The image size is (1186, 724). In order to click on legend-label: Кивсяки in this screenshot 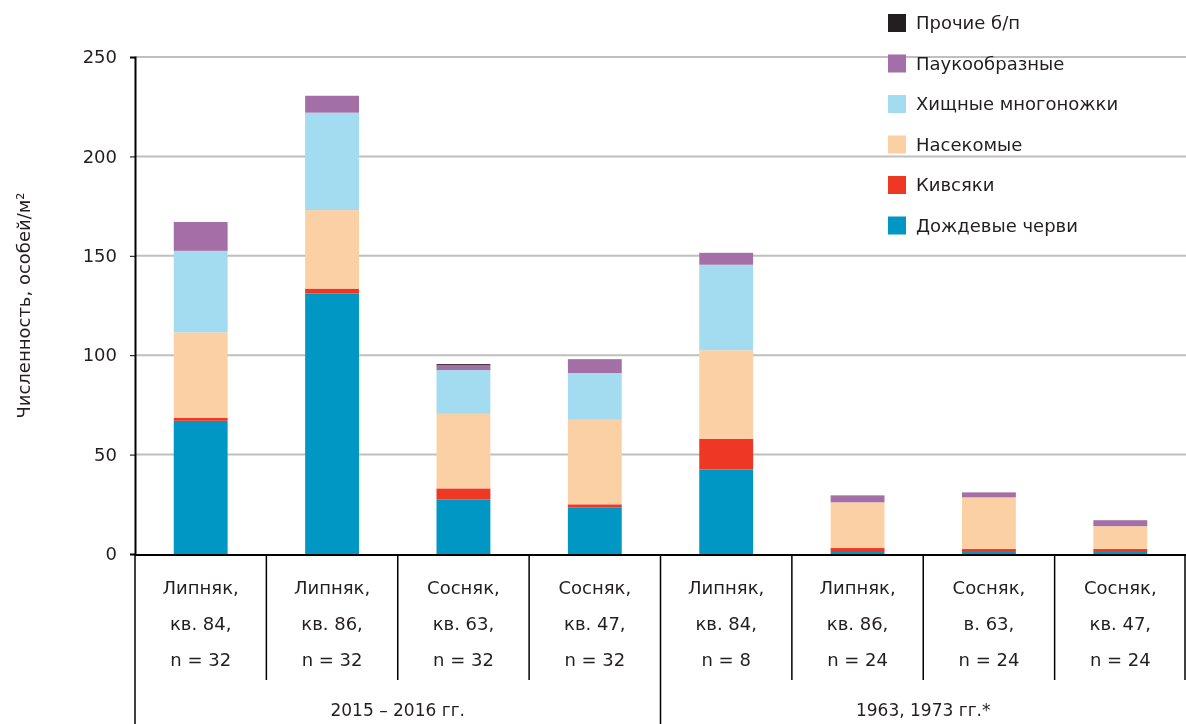, I will do `click(955, 184)`.